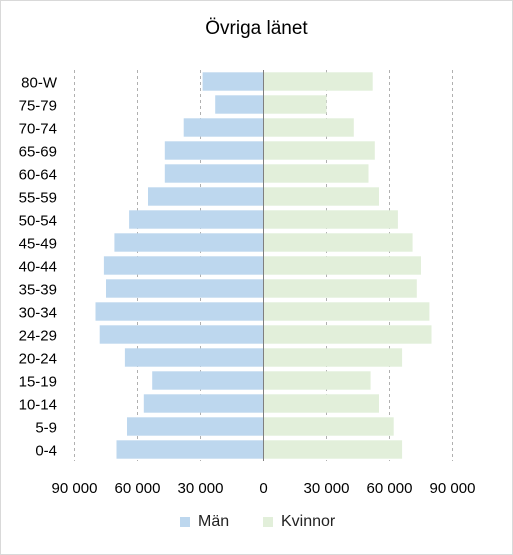 The height and width of the screenshot is (555, 513). I want to click on category-label-30-34: 30-34, so click(38, 313).